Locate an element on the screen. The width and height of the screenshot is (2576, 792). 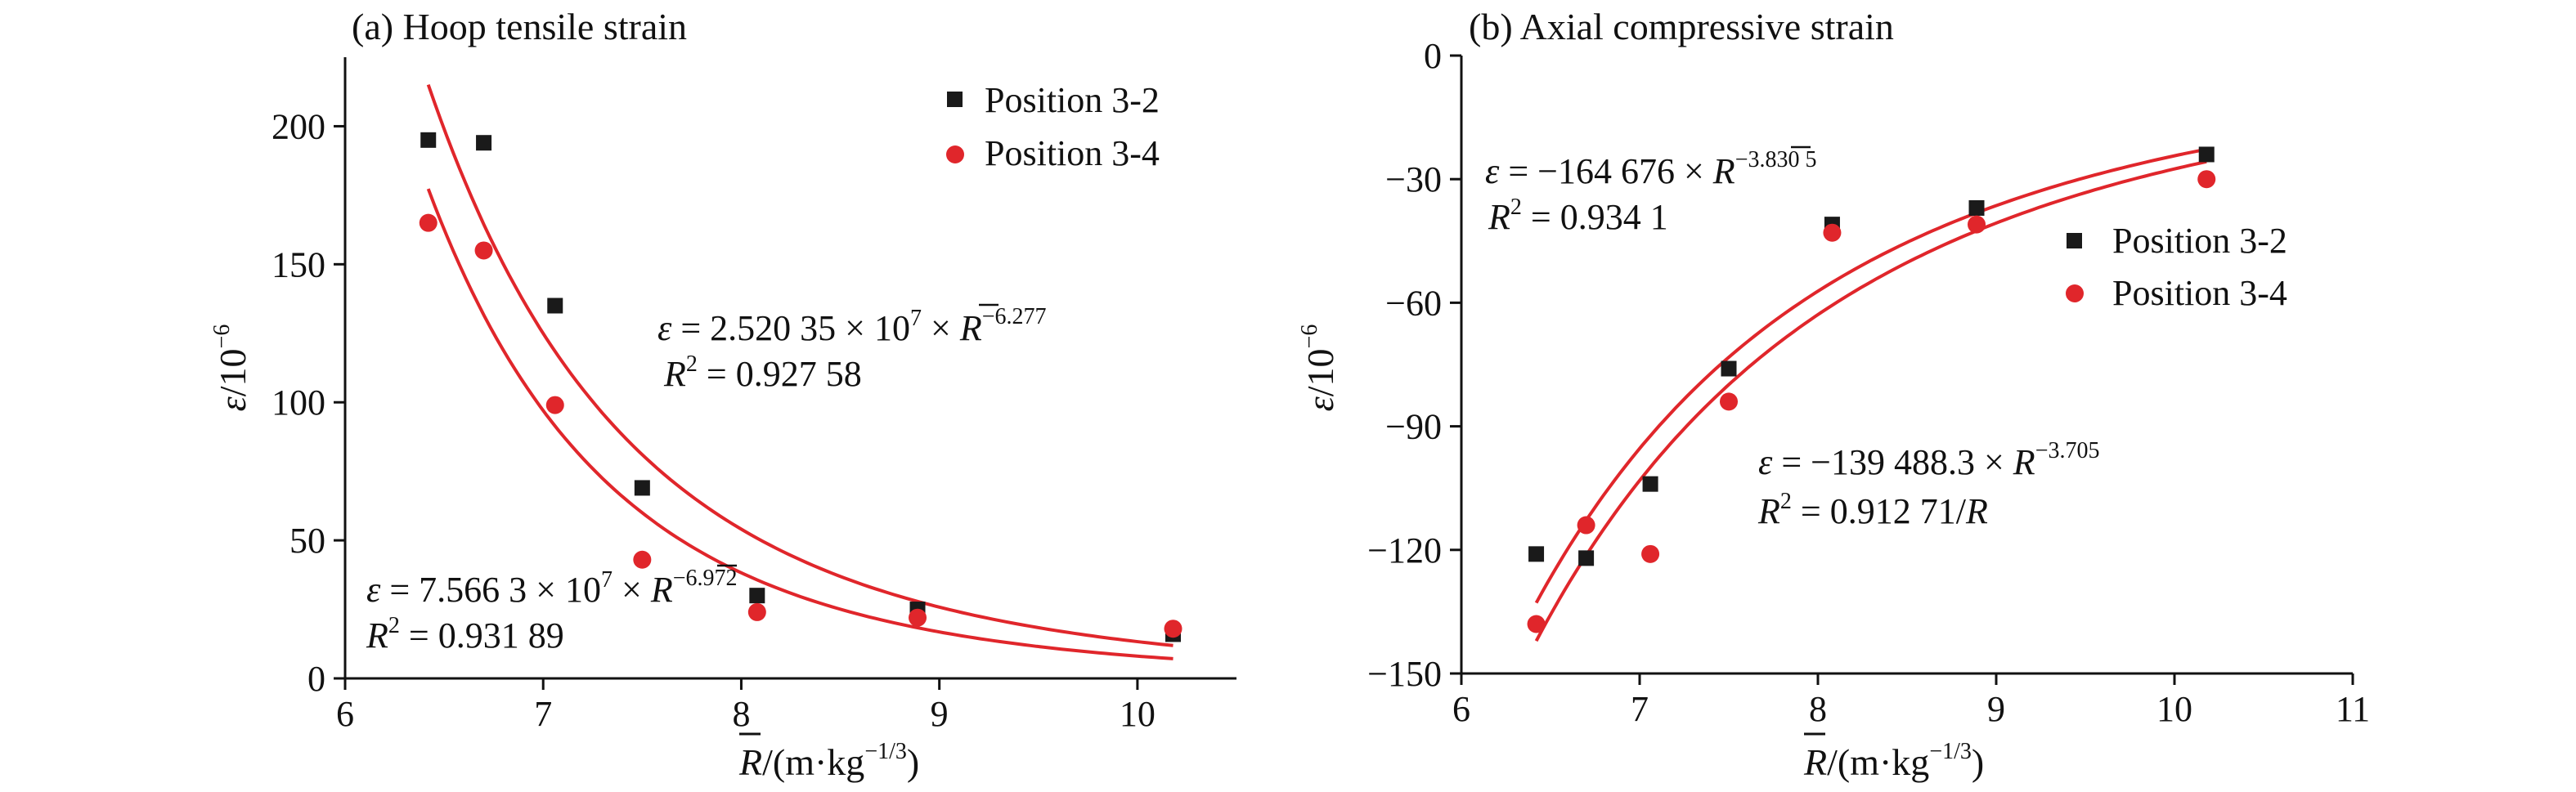
svg-text: R2 = 0.927 58 is located at coordinates (763, 372).